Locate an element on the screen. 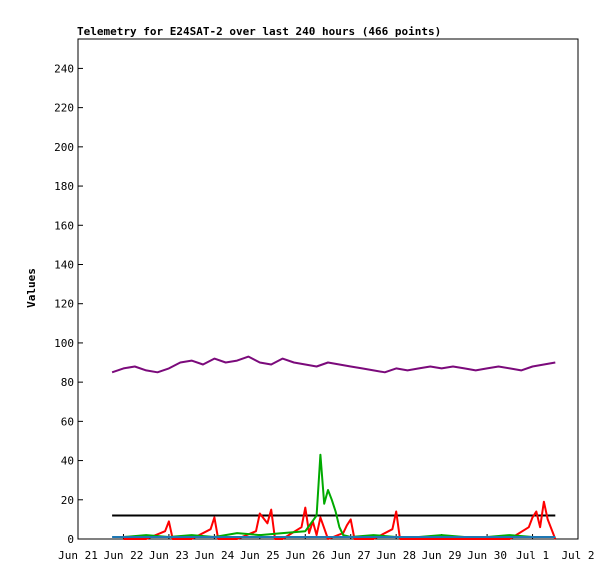 The width and height of the screenshot is (615, 579). y-ticks: 0 20 40 60 80 100 120 140 160 180 200 220 240 is located at coordinates (68, 304).